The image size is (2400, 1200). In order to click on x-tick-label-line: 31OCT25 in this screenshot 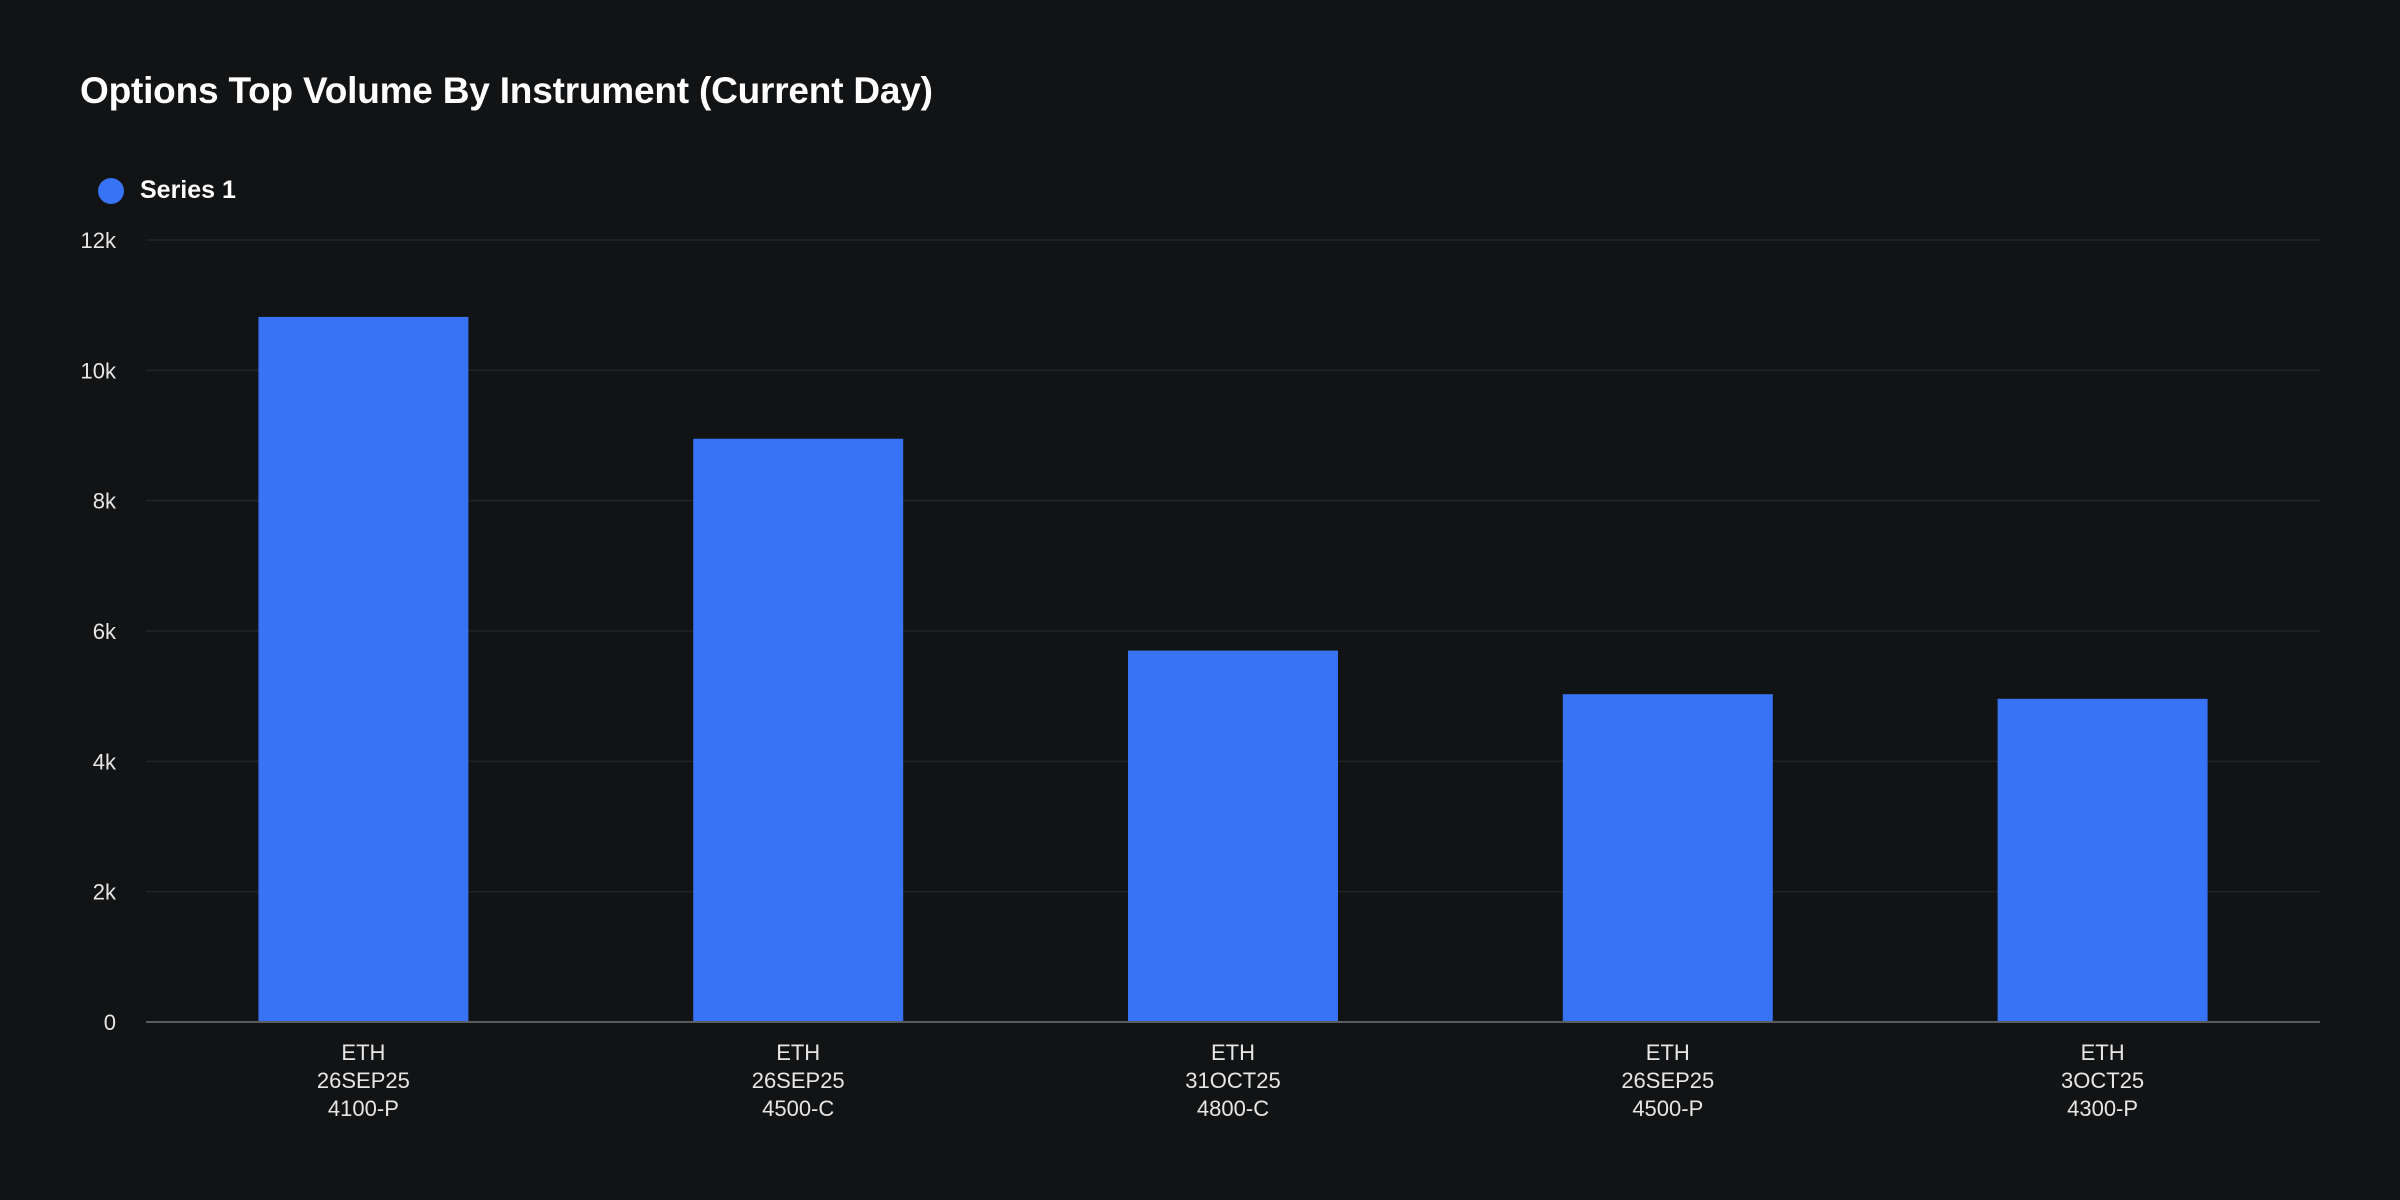, I will do `click(1232, 1080)`.